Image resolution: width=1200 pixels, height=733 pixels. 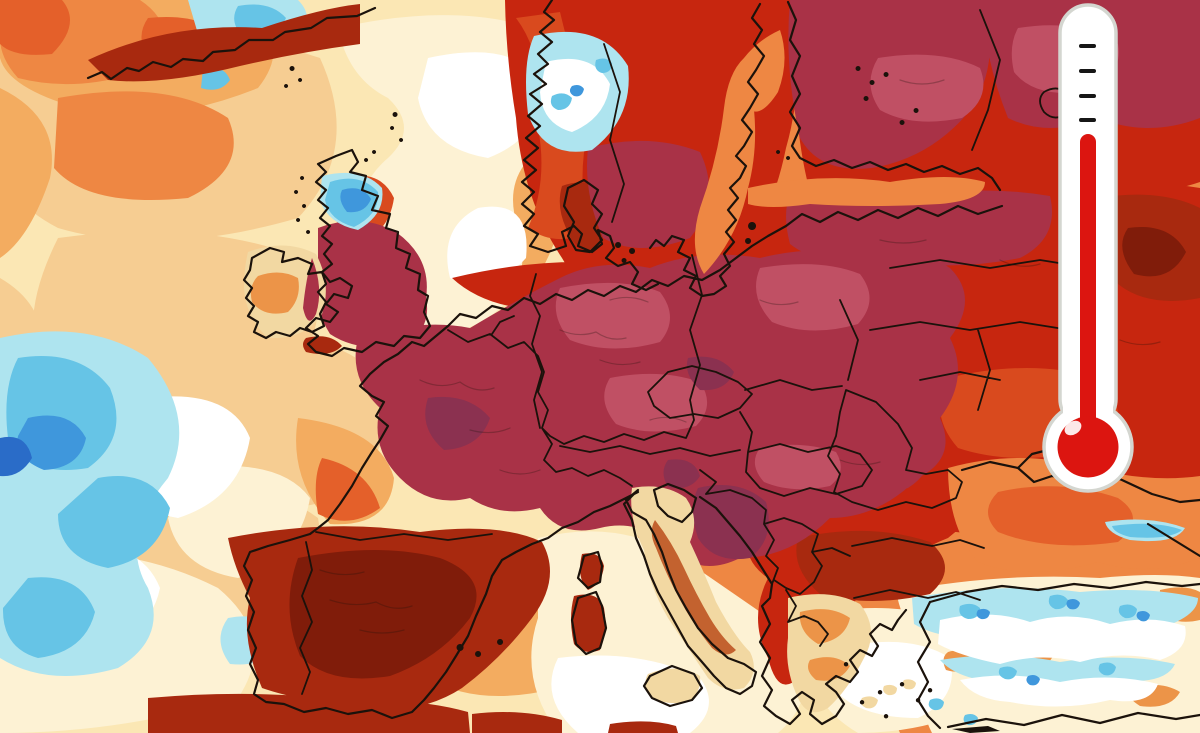 I want to click on layer-blacksea-deep, so click(x=1060, y=516).